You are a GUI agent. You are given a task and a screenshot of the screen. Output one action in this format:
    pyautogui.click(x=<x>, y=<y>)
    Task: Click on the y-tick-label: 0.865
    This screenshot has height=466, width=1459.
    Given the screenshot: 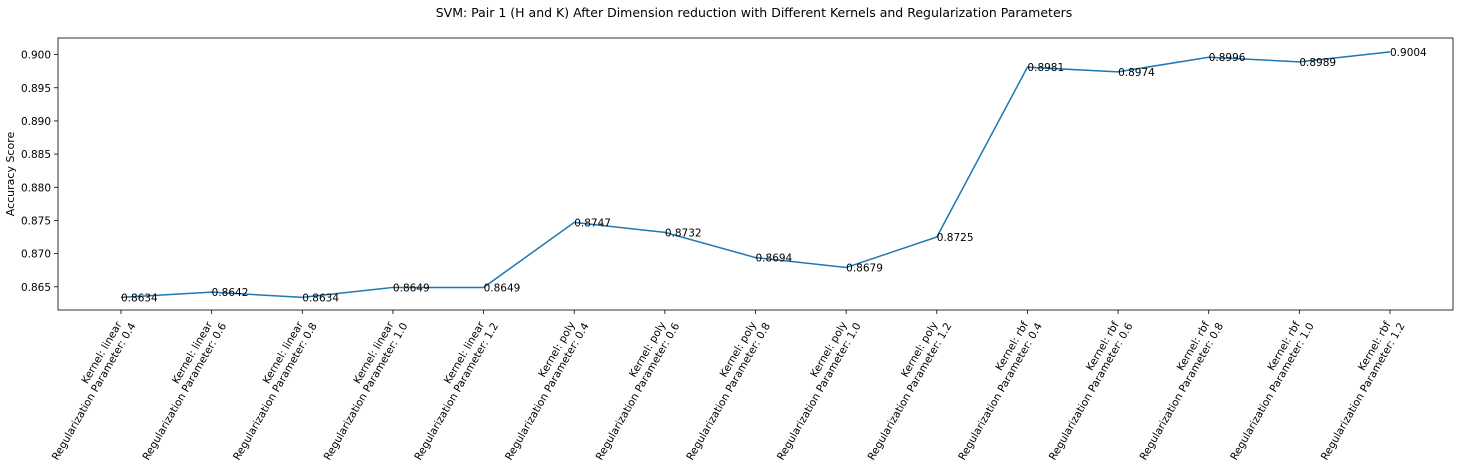 What is the action you would take?
    pyautogui.click(x=36, y=288)
    